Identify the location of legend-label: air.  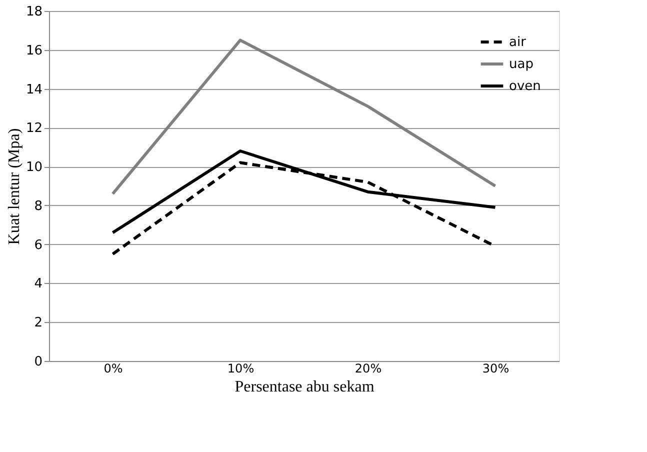
(518, 42).